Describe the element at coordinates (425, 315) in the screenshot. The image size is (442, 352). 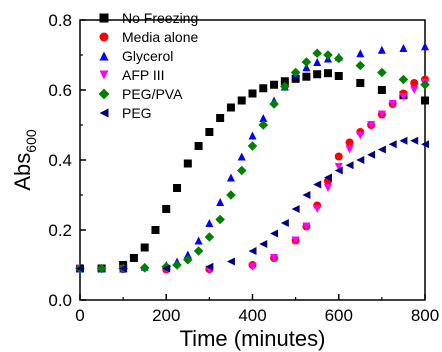
I see `x-tick-label: 800` at that location.